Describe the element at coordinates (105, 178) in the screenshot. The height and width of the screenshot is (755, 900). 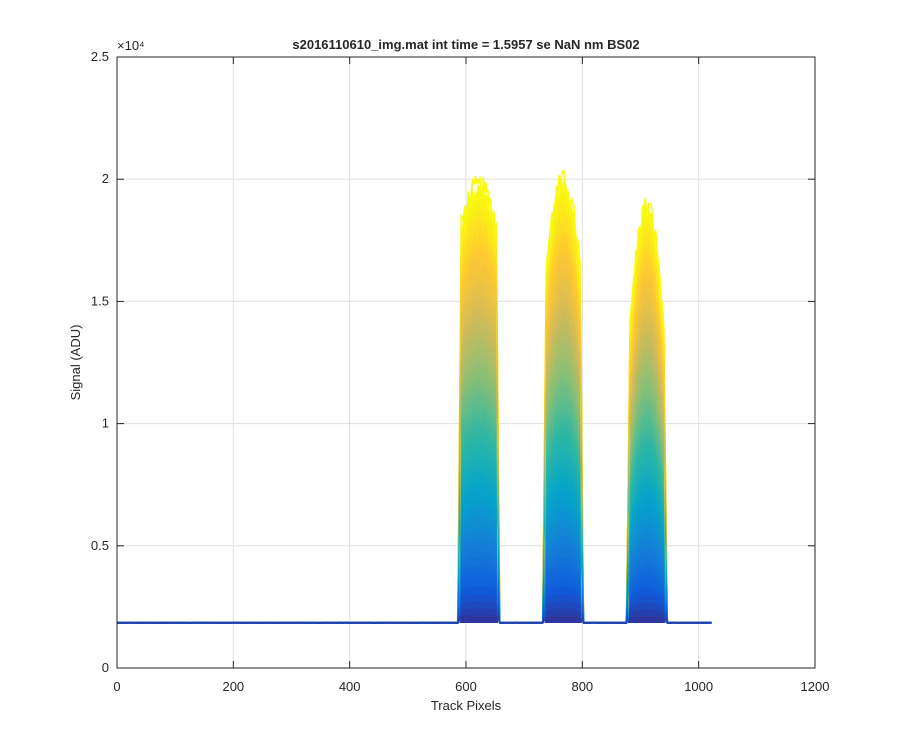
I see `y-tick-label: 2` at that location.